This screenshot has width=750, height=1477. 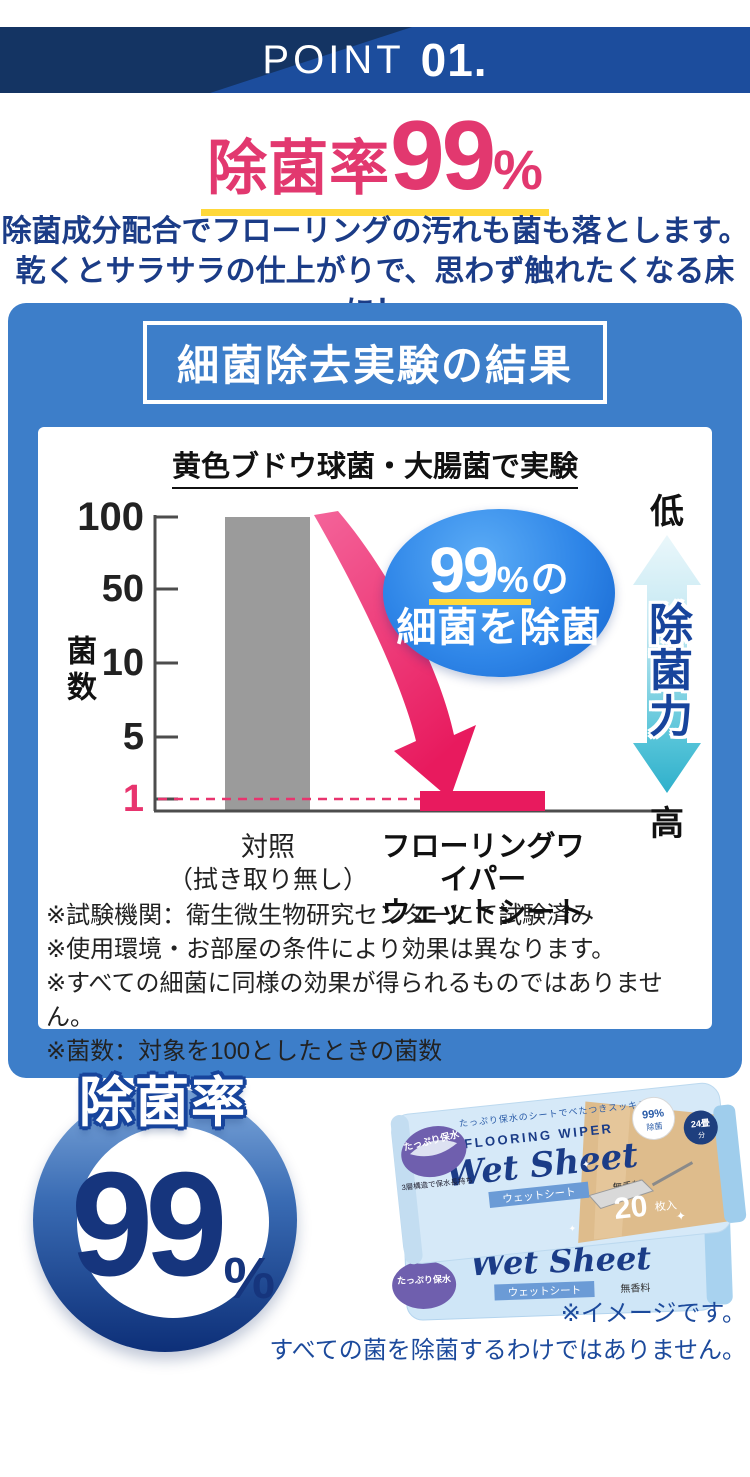 What do you see at coordinates (507, 1332) in the screenshot?
I see `image-disclaimer: ※イメージです。 すべての菌を除菌するわけではありません。` at bounding box center [507, 1332].